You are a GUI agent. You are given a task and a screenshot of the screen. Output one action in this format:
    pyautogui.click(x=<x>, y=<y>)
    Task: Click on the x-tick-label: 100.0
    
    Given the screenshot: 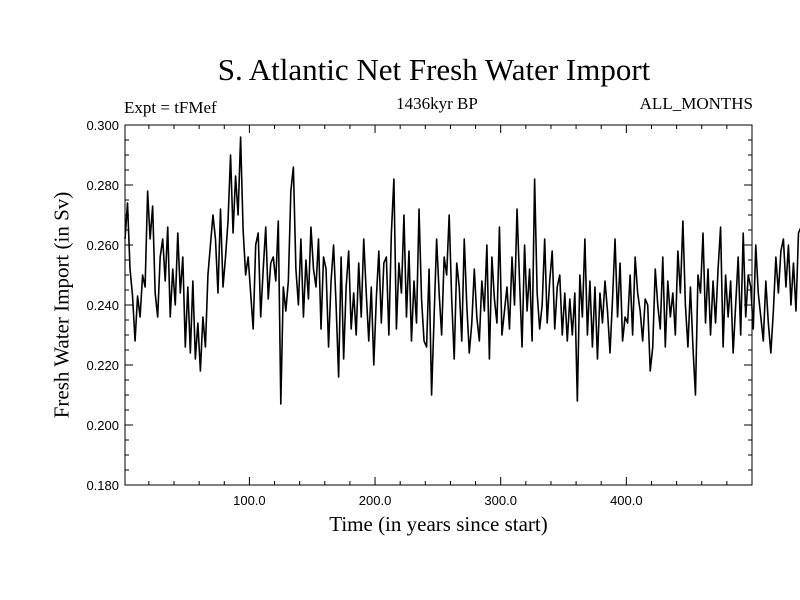 What is the action you would take?
    pyautogui.click(x=249, y=500)
    